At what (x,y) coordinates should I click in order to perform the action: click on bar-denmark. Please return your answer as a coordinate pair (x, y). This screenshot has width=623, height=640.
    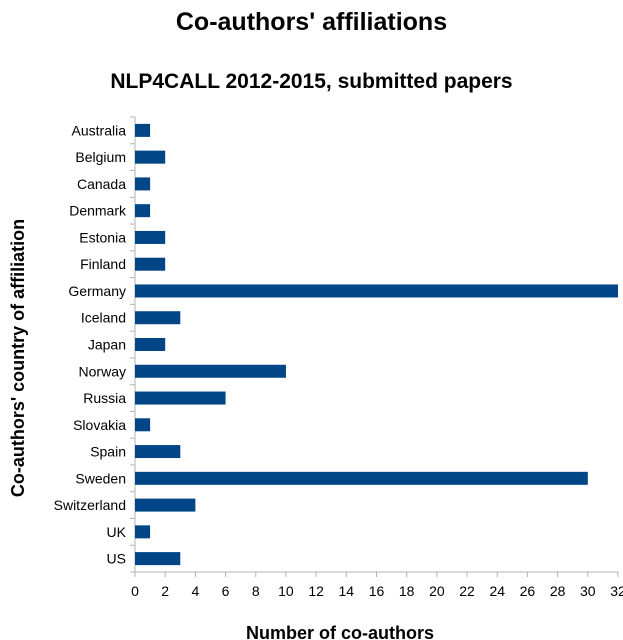
    Looking at the image, I should click on (143, 211).